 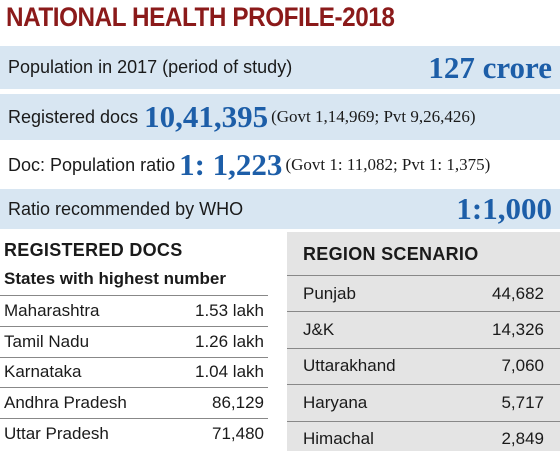 I want to click on row-value: 71,480, so click(x=238, y=434).